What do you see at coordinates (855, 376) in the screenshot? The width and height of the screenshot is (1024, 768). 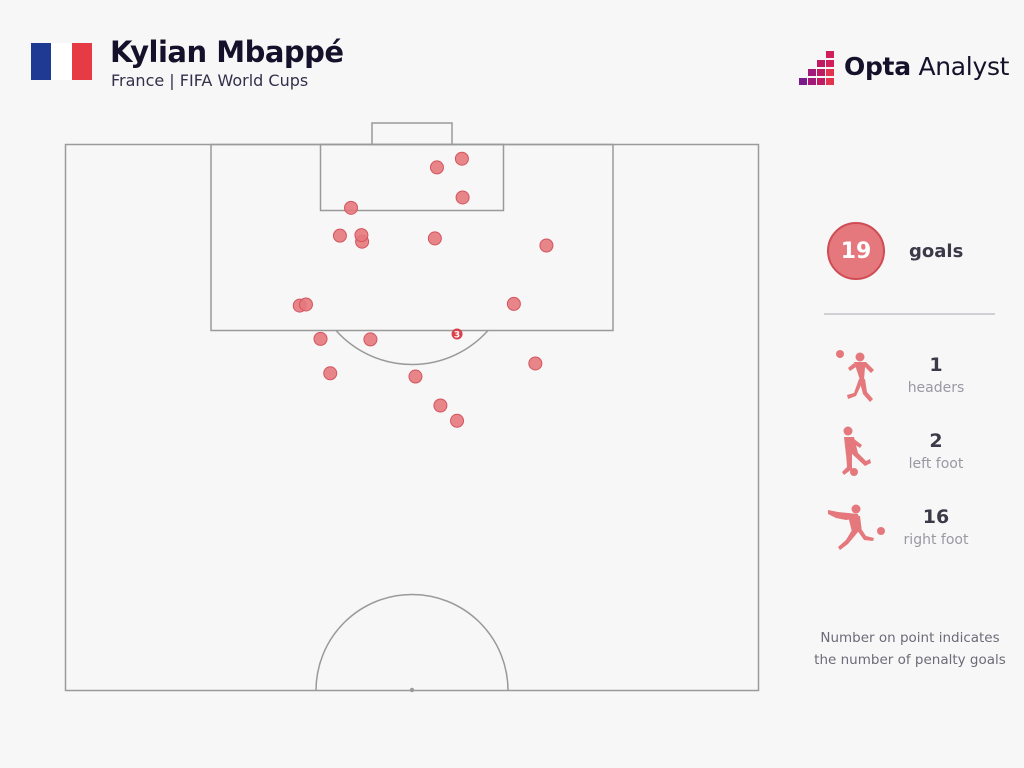 I see `header-player-icon` at bounding box center [855, 376].